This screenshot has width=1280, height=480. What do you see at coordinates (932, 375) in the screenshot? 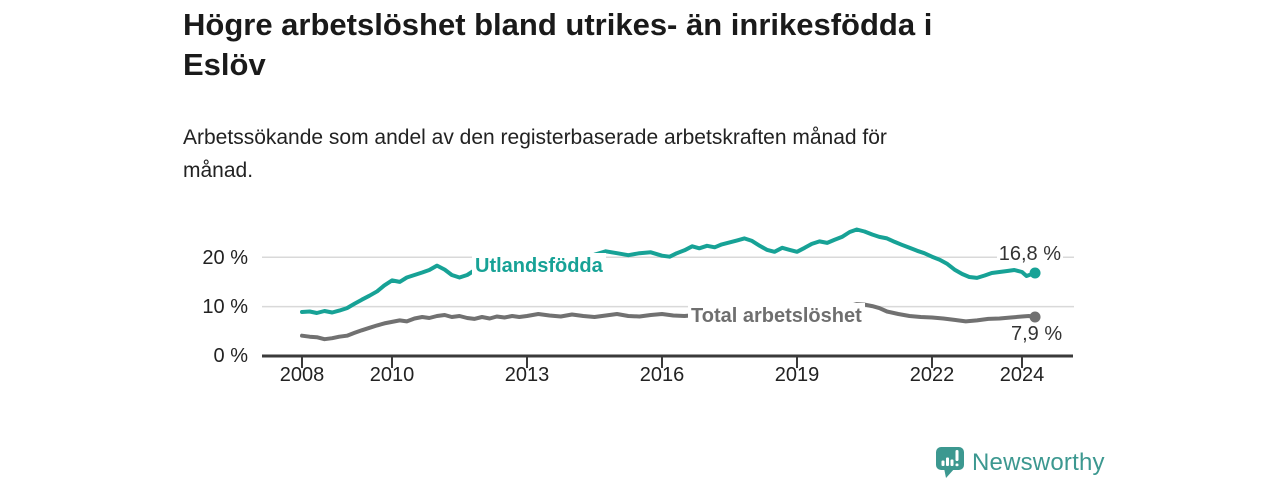
I see `x-axis-label-2022: 2022` at bounding box center [932, 375].